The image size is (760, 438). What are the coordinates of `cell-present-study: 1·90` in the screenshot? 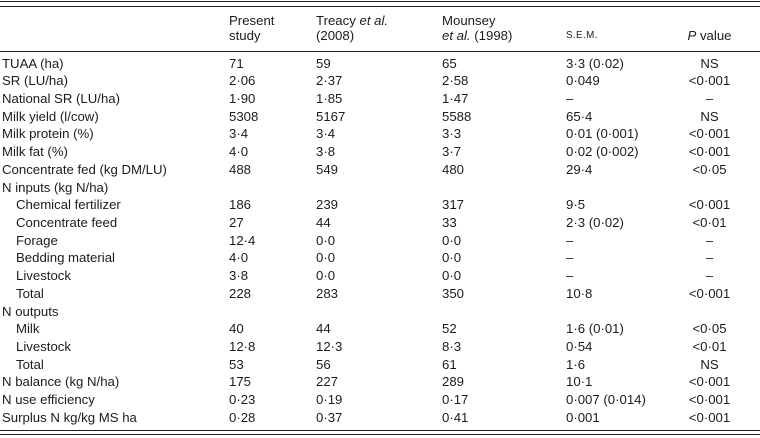 It's located at (242, 98).